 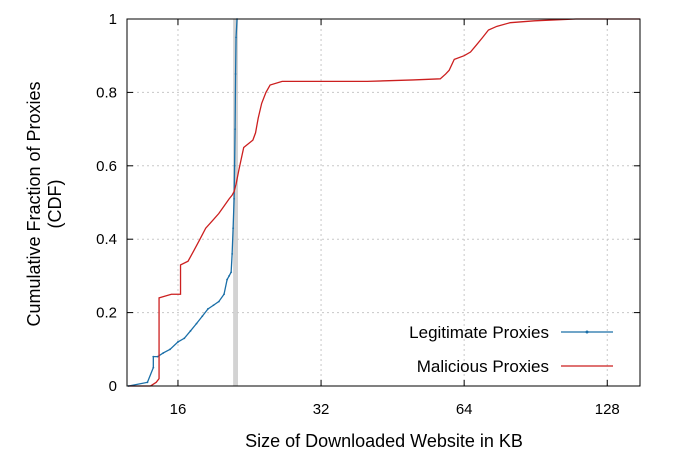 I want to click on x-tick-label: 64, so click(x=464, y=409).